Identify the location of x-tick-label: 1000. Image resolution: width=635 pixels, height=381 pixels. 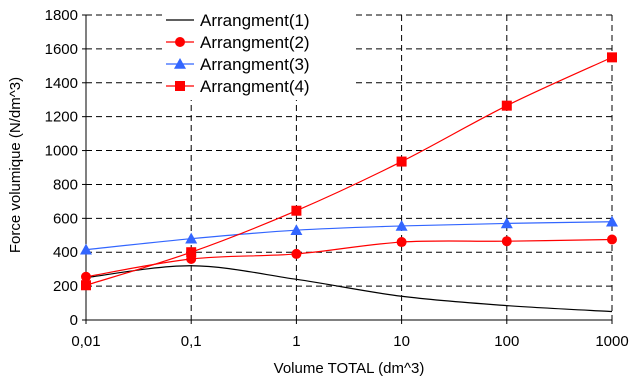
(611, 341).